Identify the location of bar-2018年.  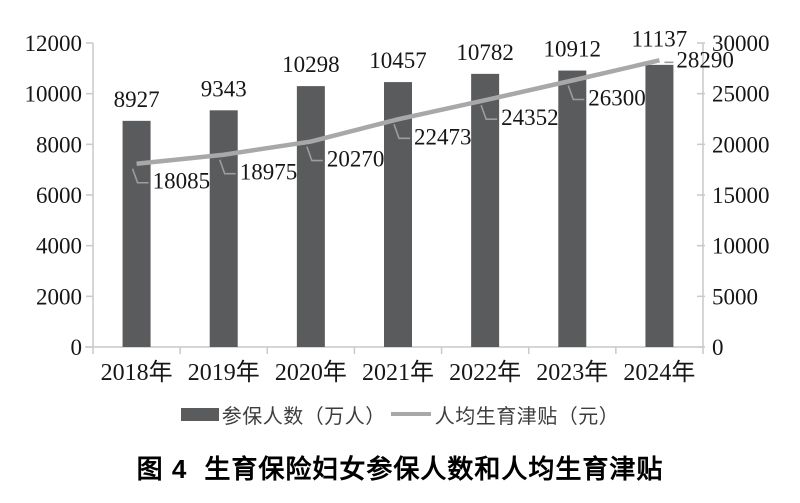
(136, 233).